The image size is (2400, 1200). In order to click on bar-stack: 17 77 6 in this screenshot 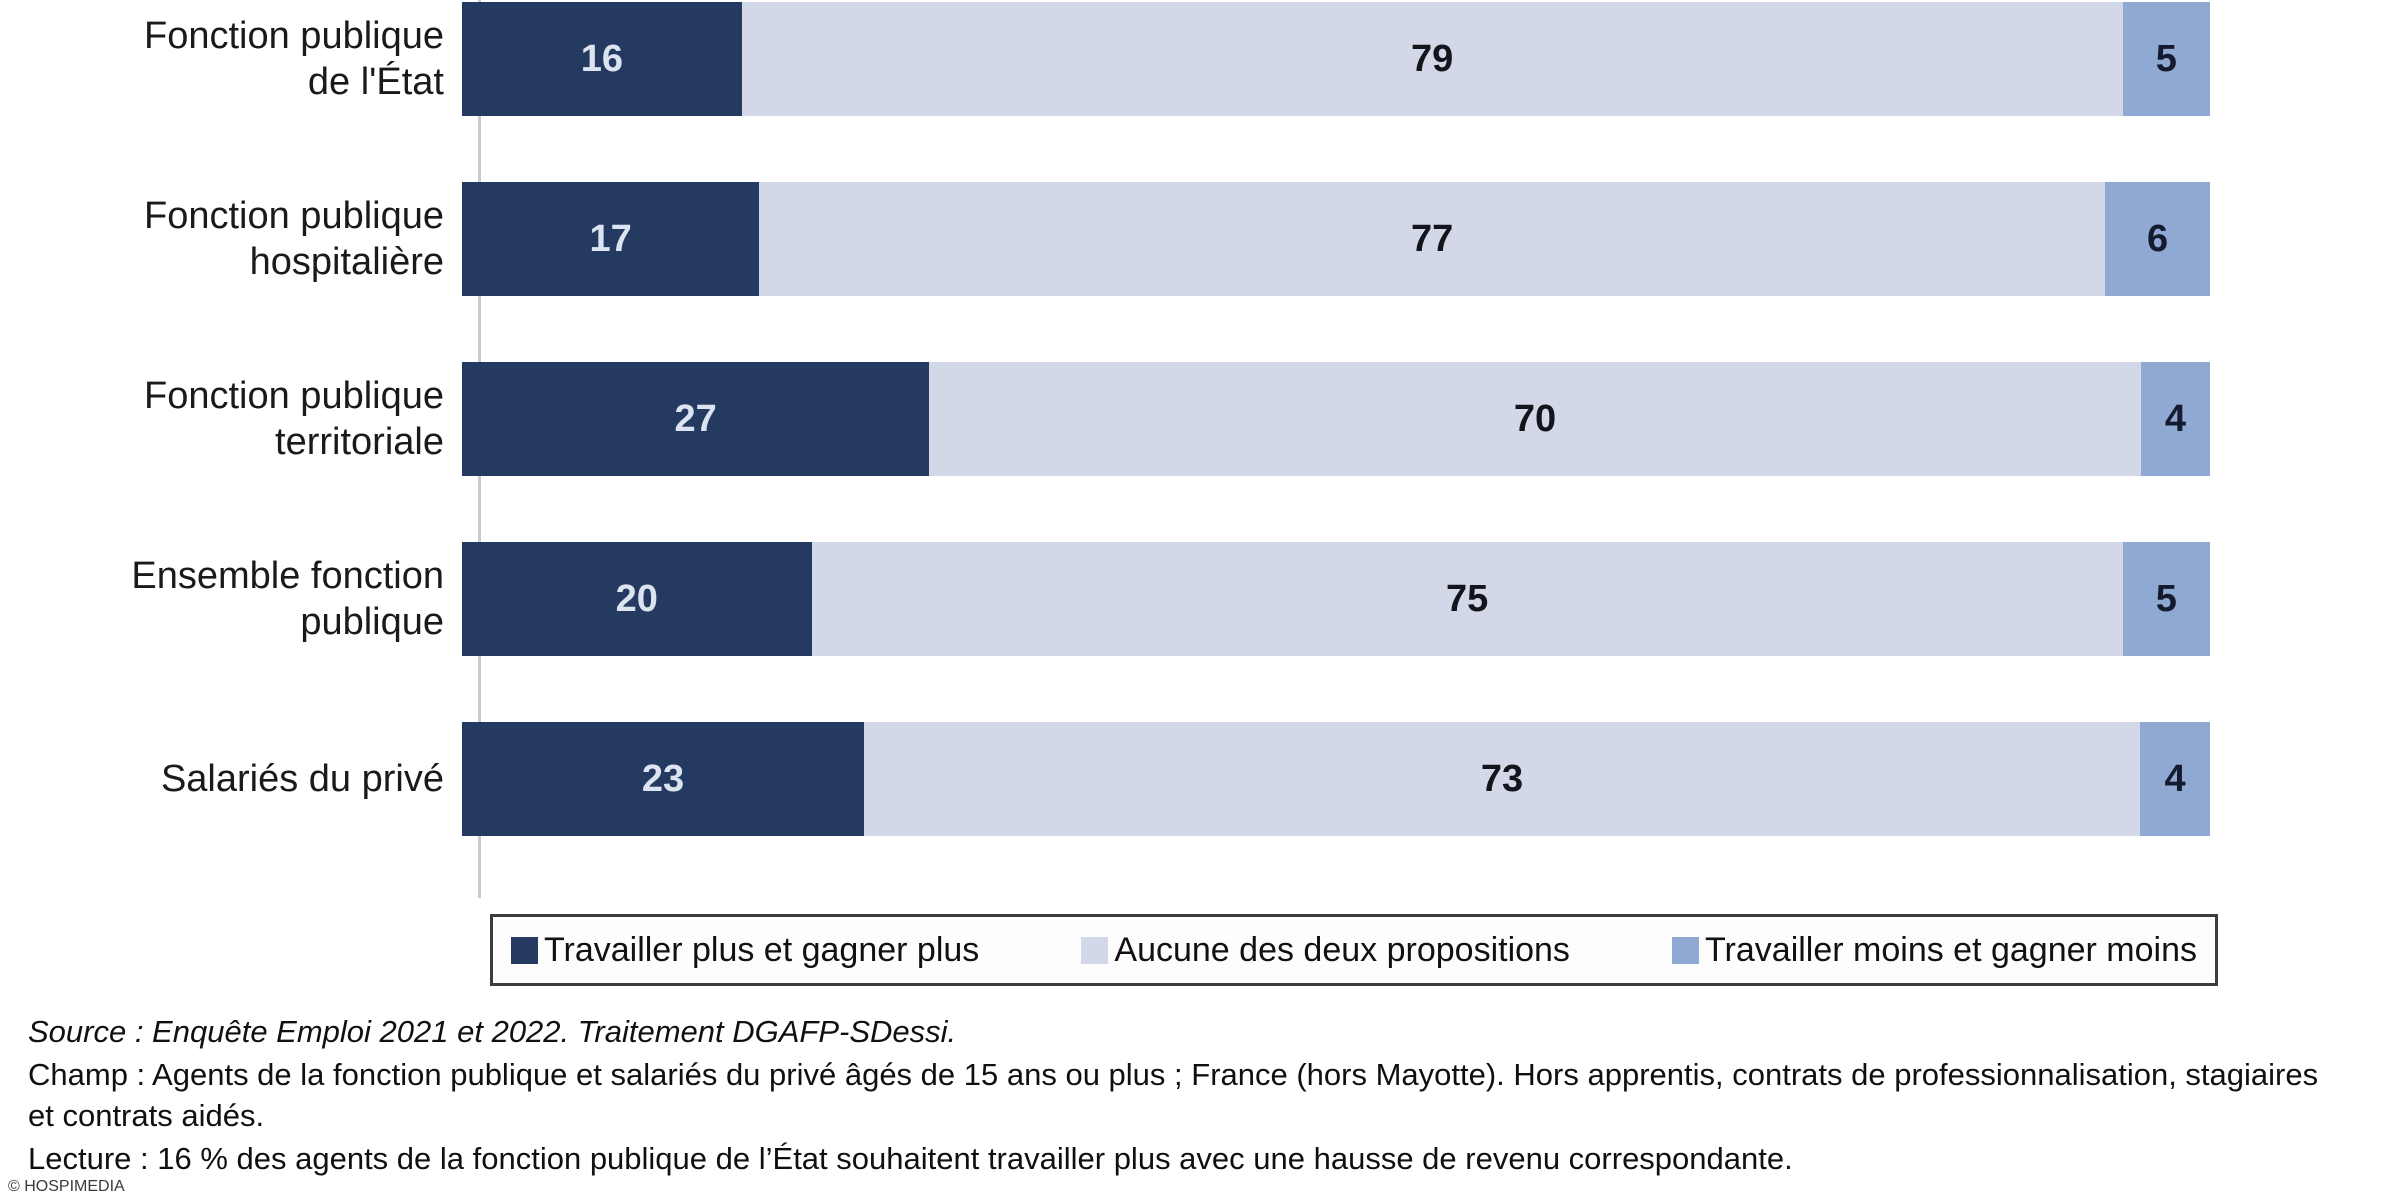, I will do `click(1336, 239)`.